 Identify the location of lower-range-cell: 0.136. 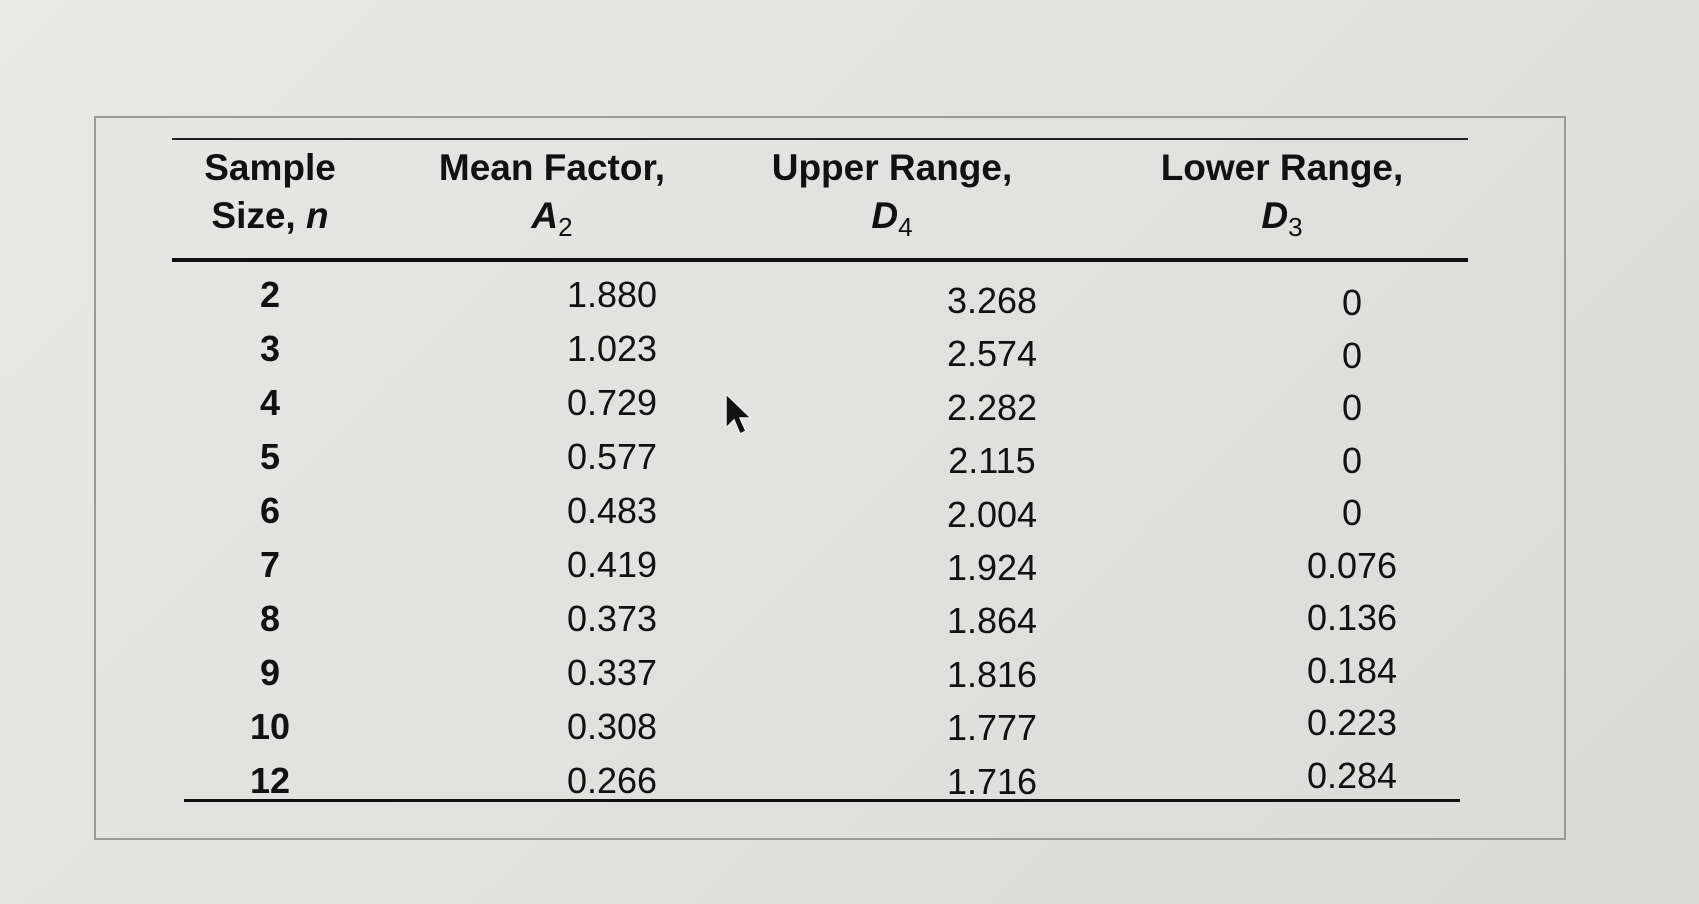
(1352, 617).